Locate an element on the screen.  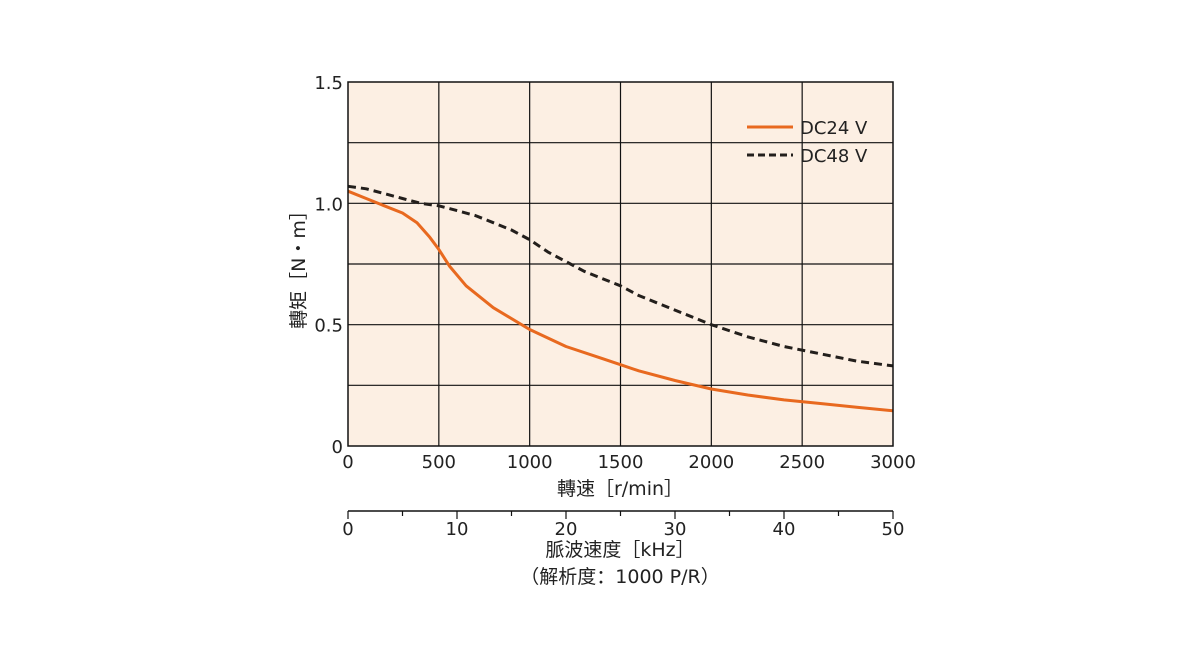
legend-label-dc24: DC24 V is located at coordinates (834, 128).